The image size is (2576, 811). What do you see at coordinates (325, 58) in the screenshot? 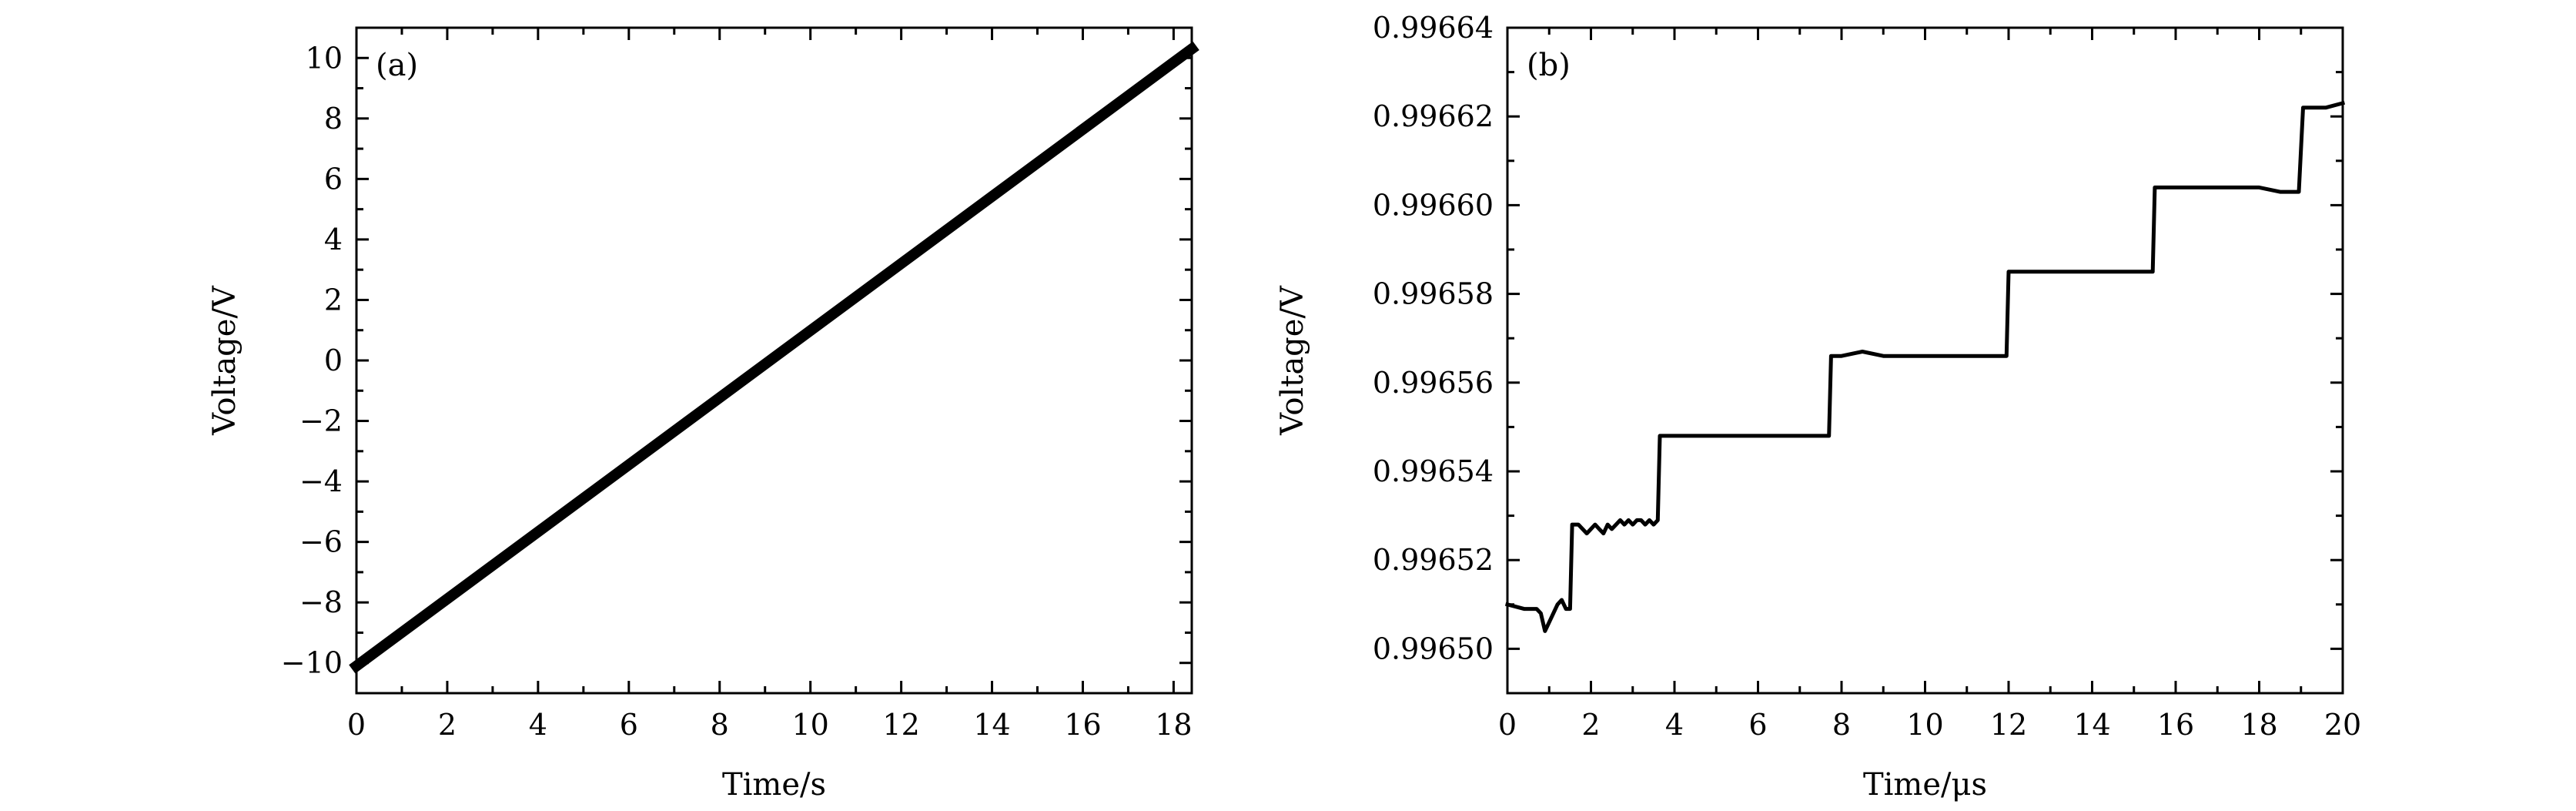
I see `y-tick-label: 10` at bounding box center [325, 58].